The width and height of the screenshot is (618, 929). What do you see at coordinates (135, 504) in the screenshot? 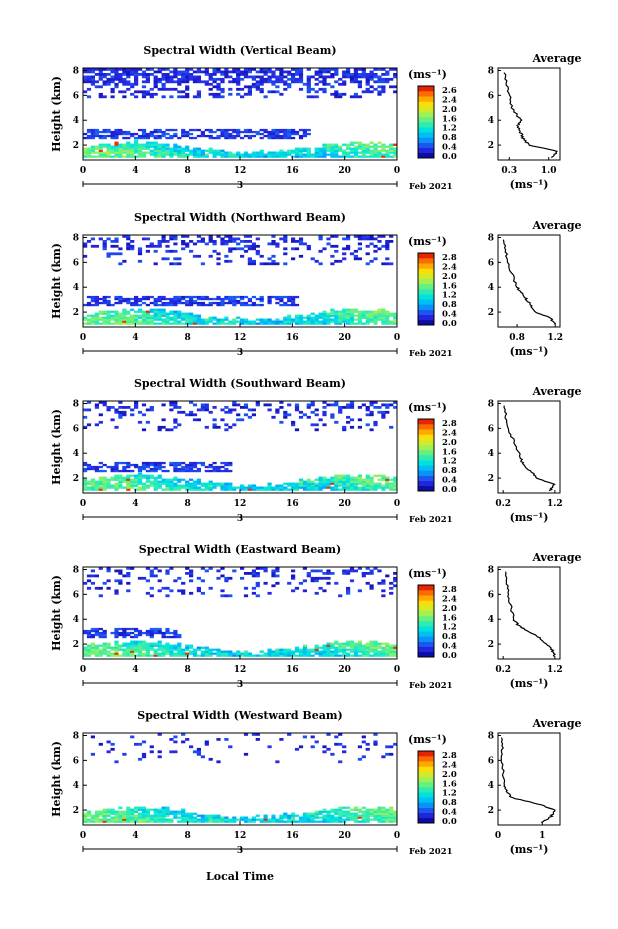
I see `x-tick-label: 4` at bounding box center [135, 504].